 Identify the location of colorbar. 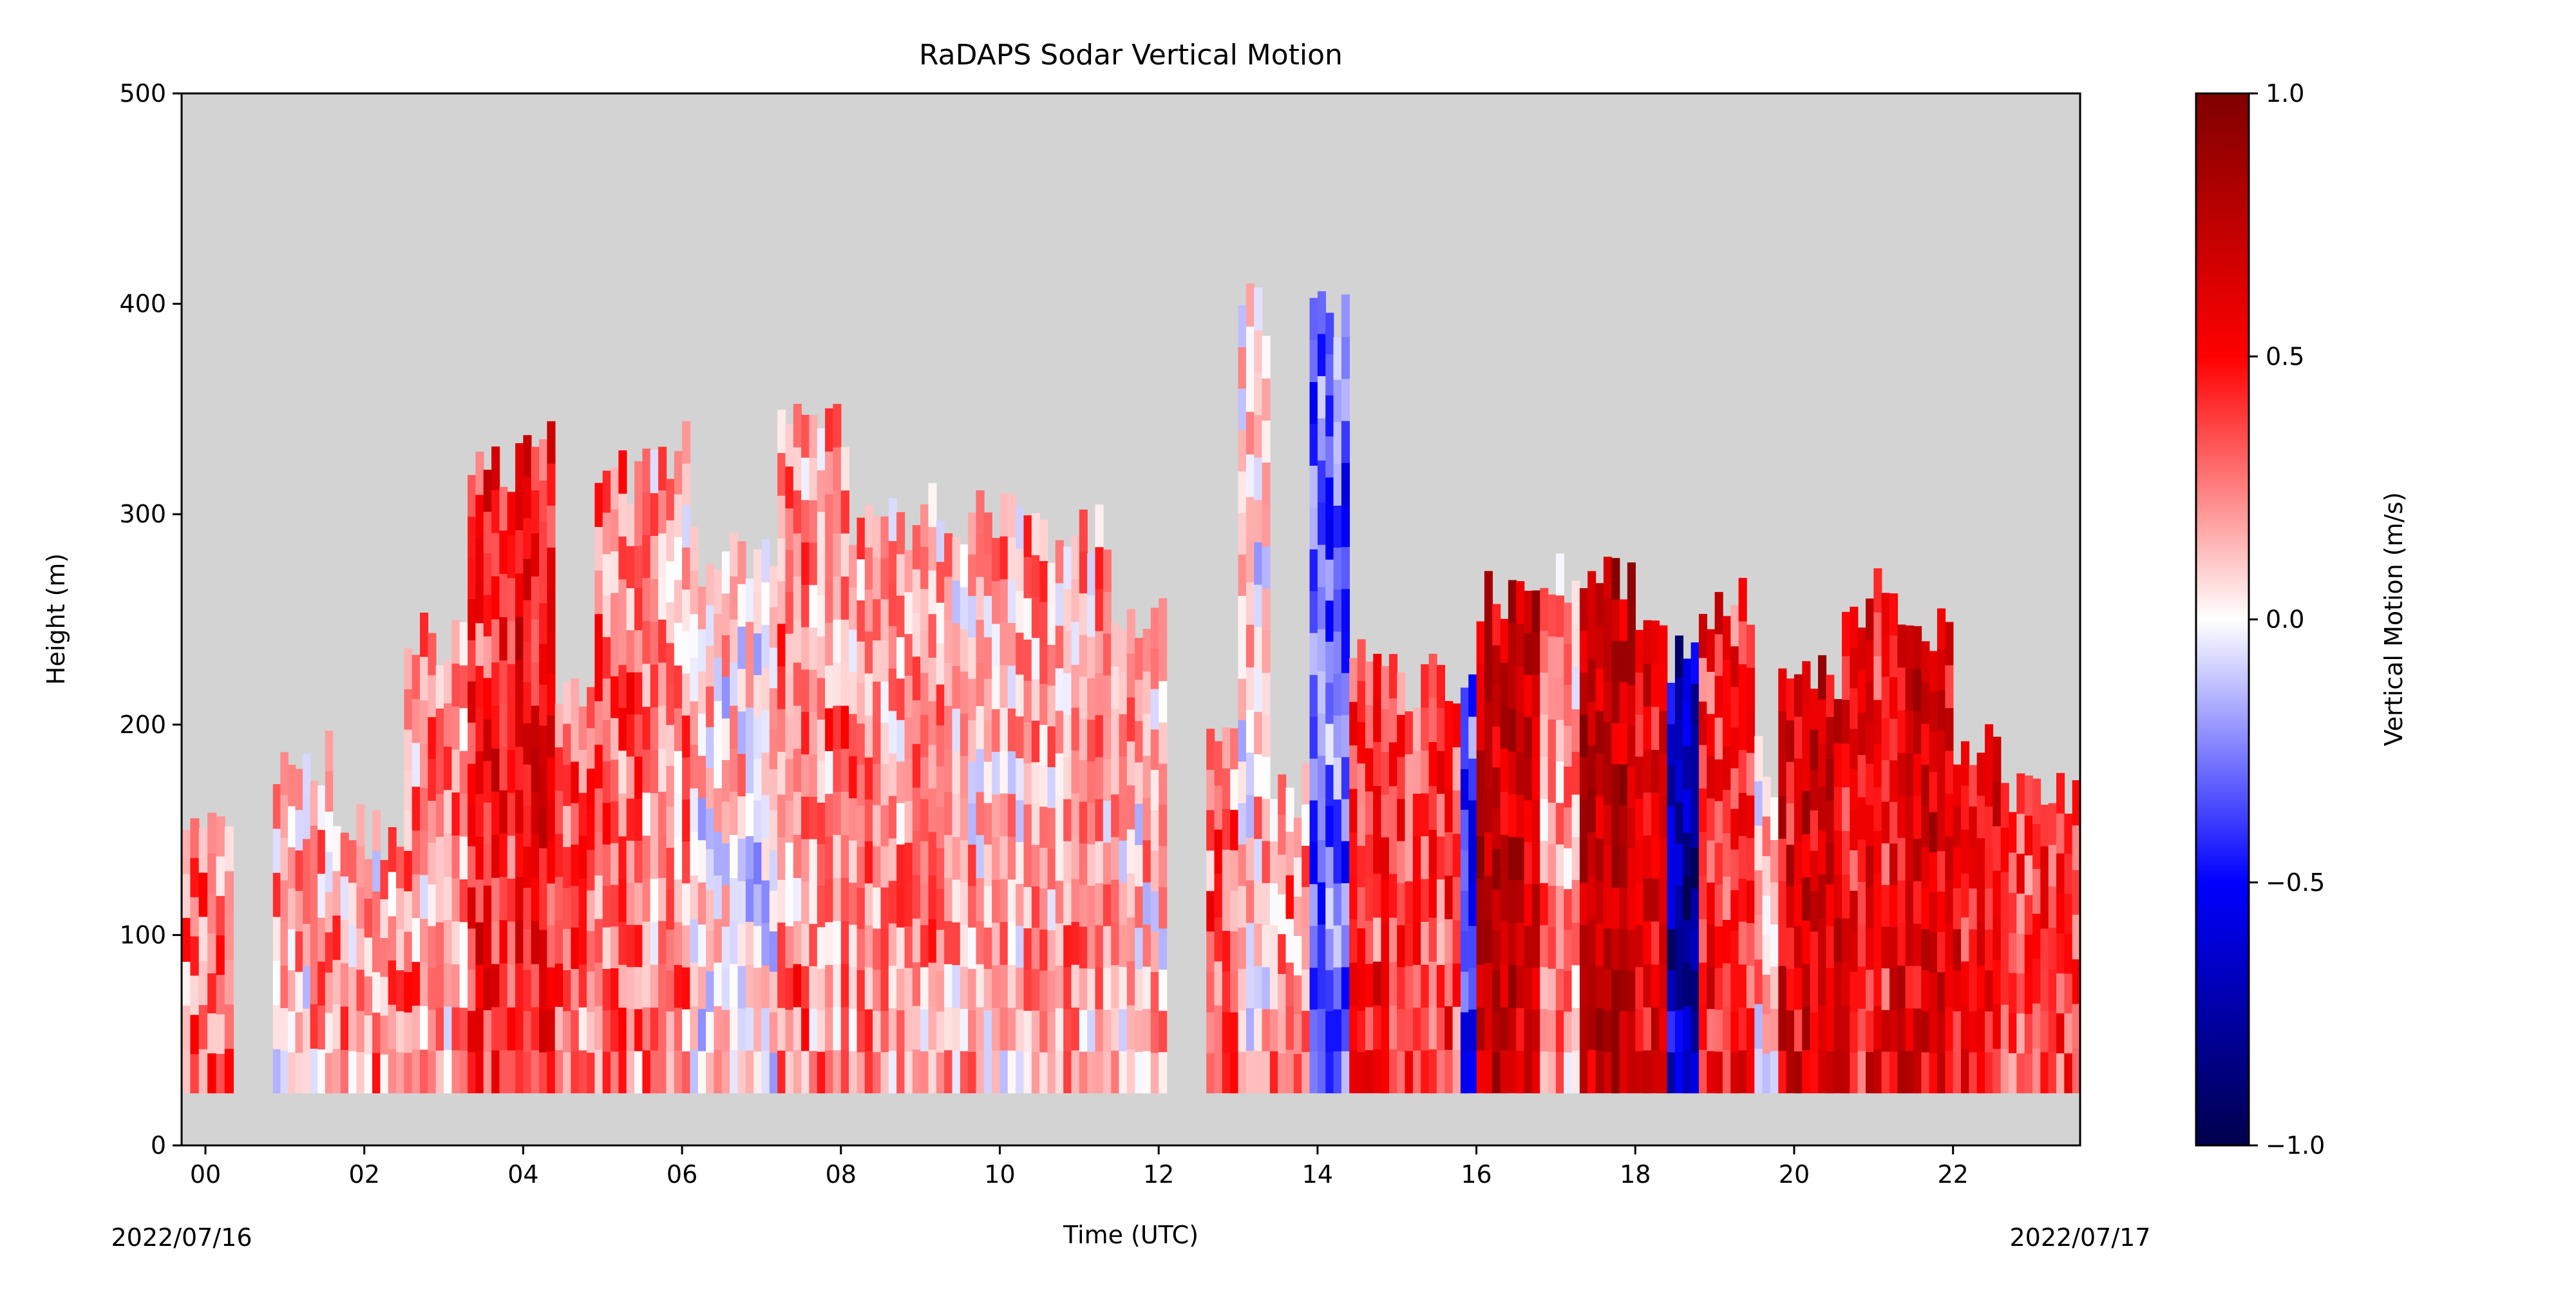
(2222, 619).